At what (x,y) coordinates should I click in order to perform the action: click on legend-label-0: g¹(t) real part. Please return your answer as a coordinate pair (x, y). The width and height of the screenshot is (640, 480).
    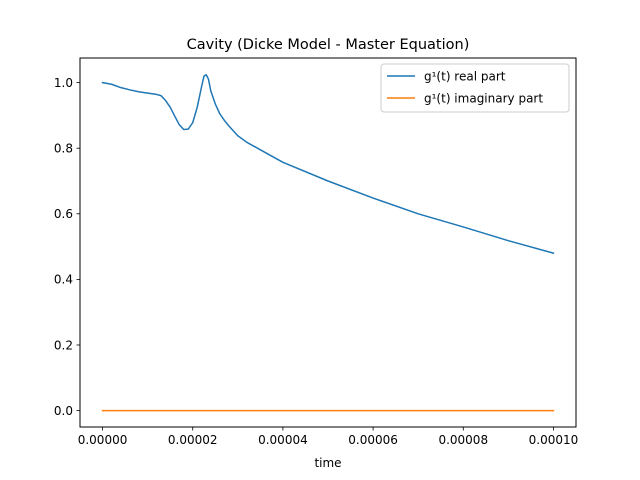
    Looking at the image, I should click on (465, 76).